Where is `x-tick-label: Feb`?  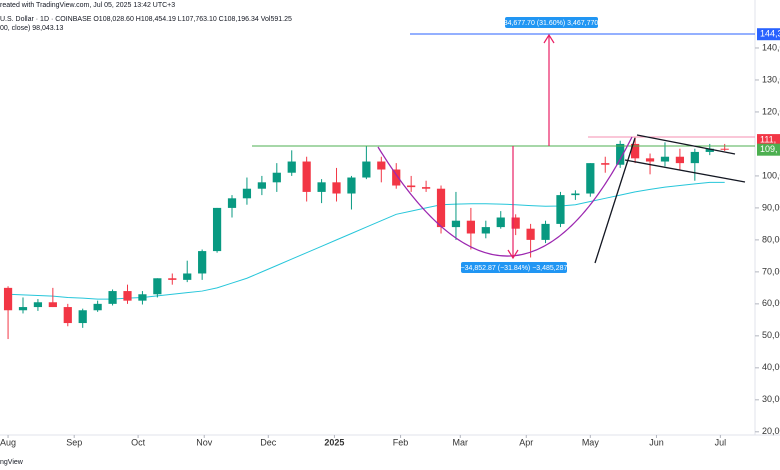 x-tick-label: Feb is located at coordinates (401, 442).